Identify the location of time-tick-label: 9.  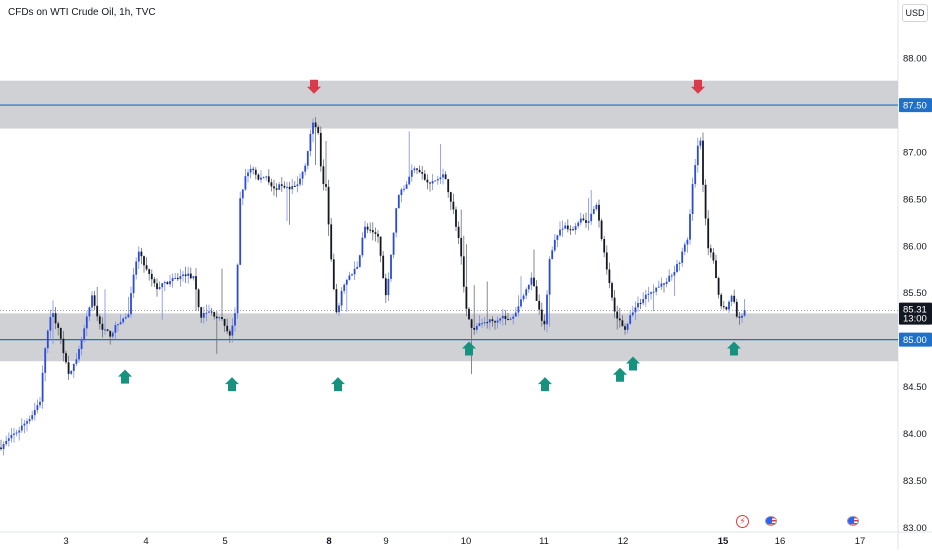
(385, 541).